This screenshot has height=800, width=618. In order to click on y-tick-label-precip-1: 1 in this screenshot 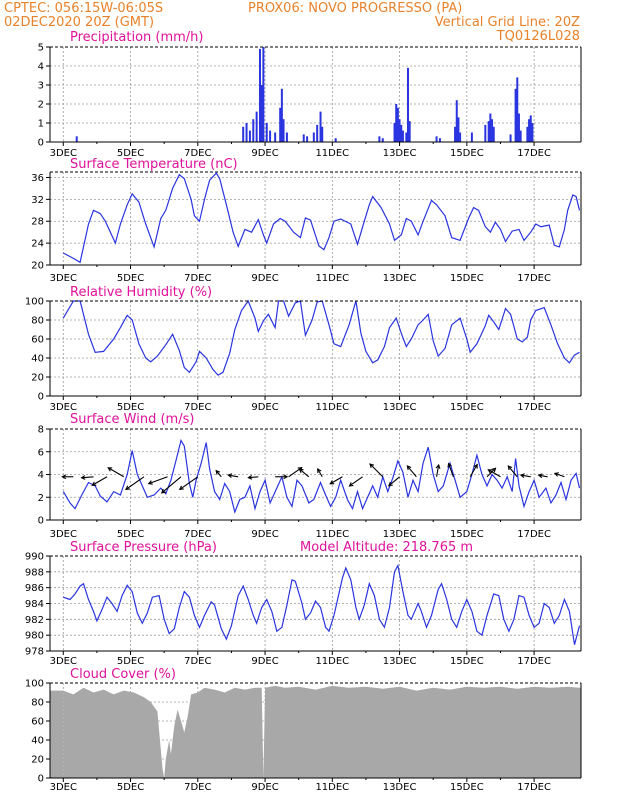, I will do `click(41, 124)`.